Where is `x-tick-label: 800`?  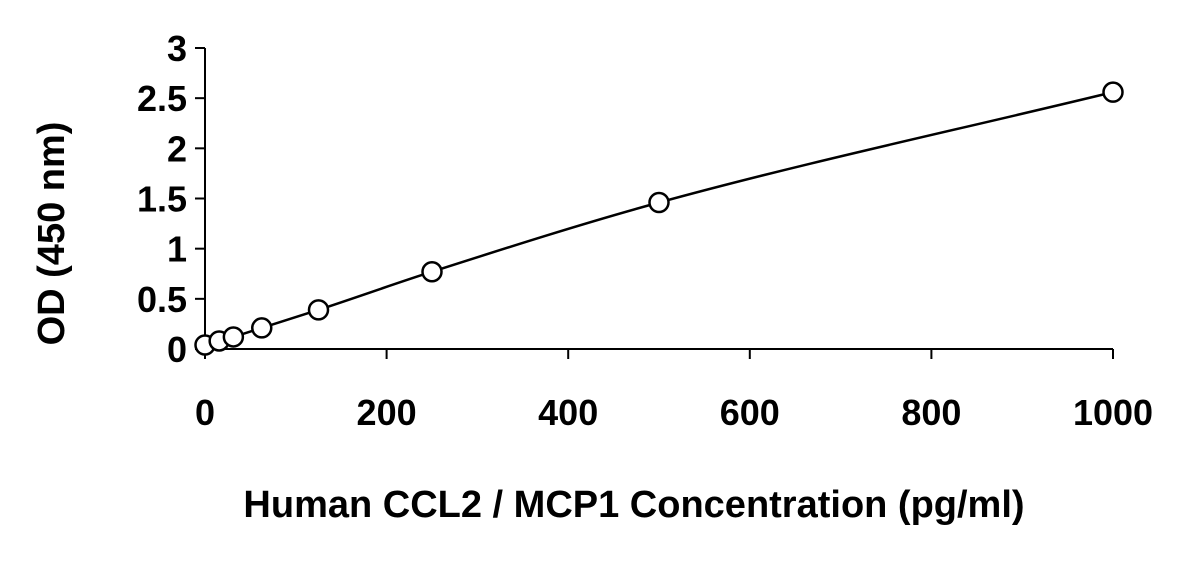 x-tick-label: 800 is located at coordinates (931, 412).